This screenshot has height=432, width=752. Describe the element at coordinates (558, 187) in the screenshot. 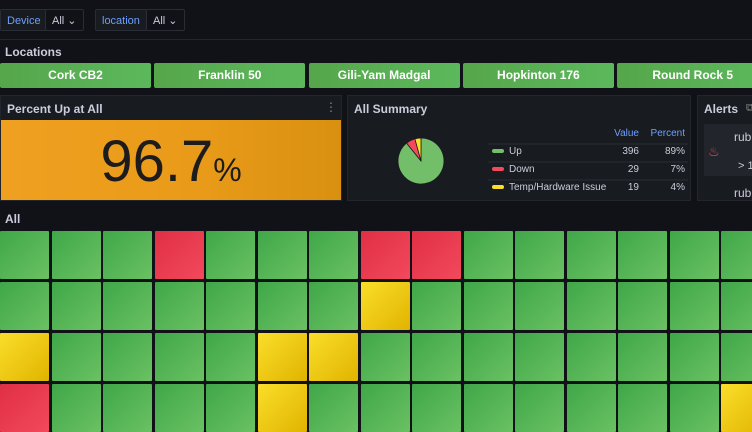

I see `legend-name: Temp/Hardware Issue` at that location.